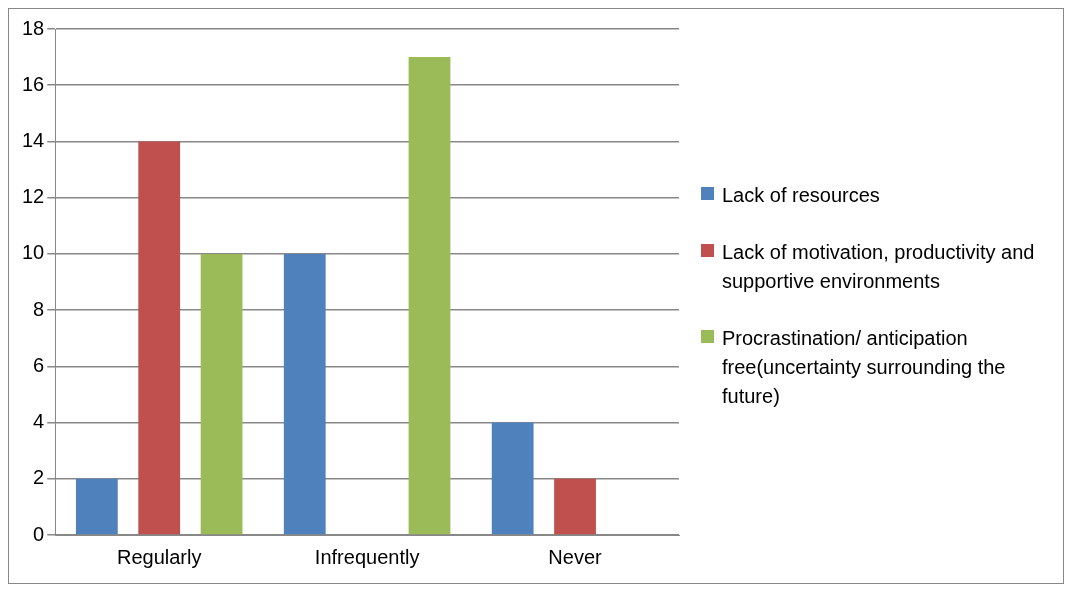 This screenshot has height=594, width=1074. Describe the element at coordinates (33, 139) in the screenshot. I see `y-tick-label: 14` at that location.